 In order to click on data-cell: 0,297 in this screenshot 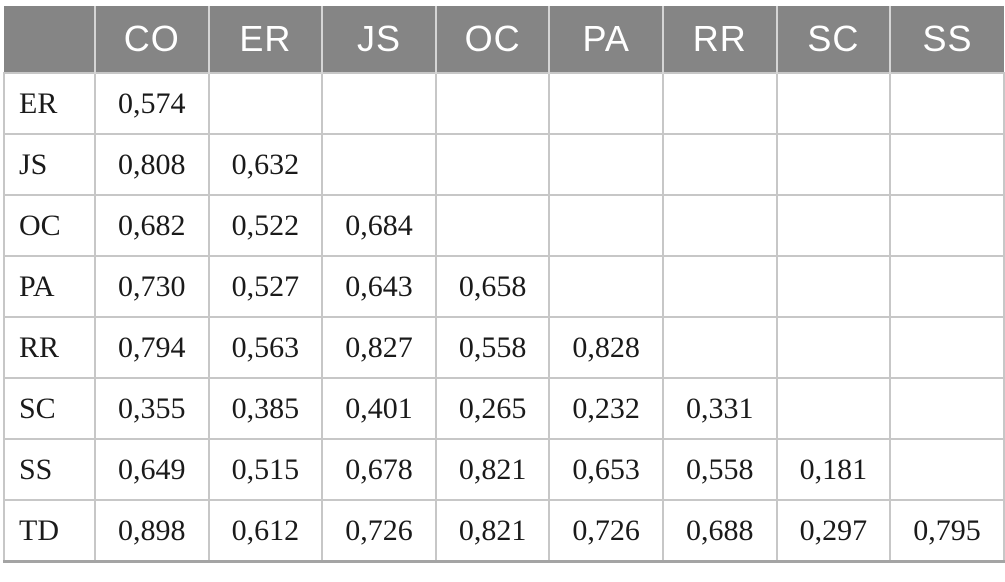, I will do `click(833, 531)`.